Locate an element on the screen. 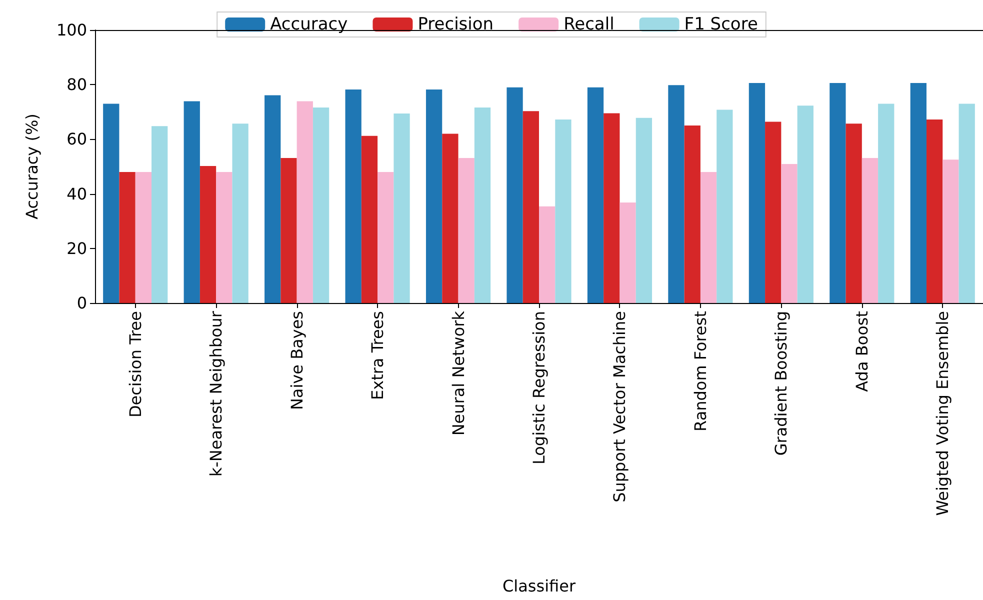  x-tick-label: Naive Bayes is located at coordinates (296, 360).